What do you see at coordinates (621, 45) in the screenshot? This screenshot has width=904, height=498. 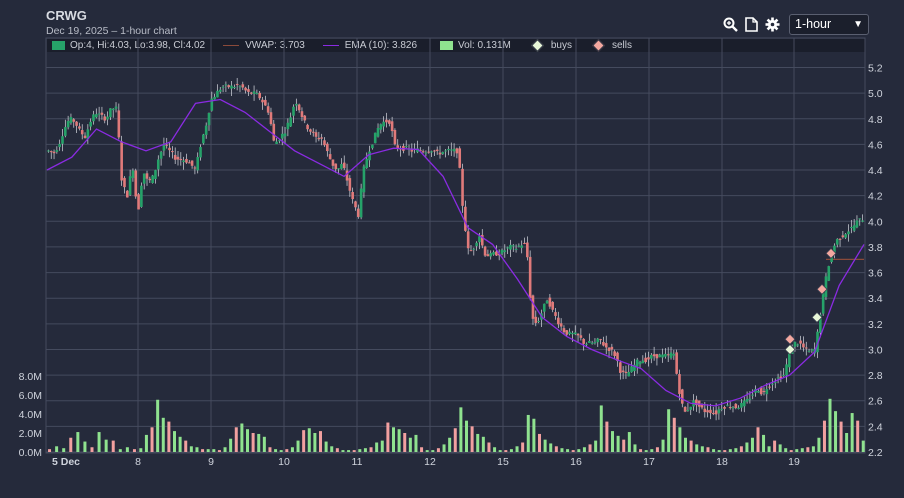 I see `legend-sells-text: sells` at bounding box center [621, 45].